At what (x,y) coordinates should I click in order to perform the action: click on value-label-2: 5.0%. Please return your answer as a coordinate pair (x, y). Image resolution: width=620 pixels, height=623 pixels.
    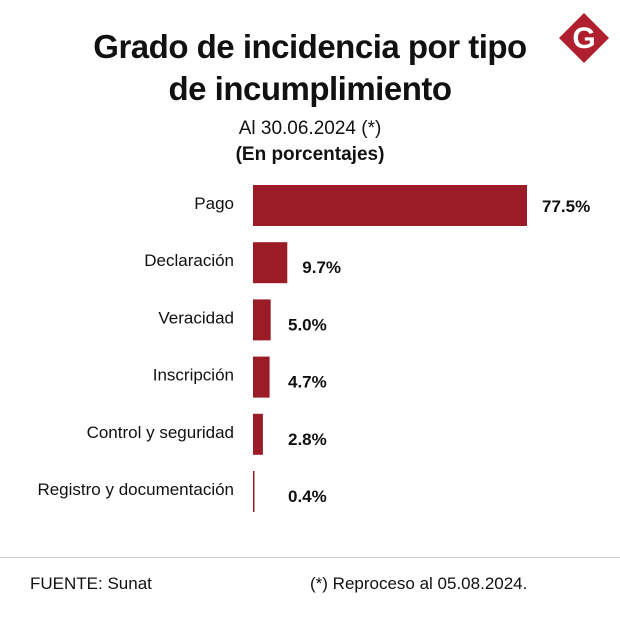
    Looking at the image, I should click on (307, 324).